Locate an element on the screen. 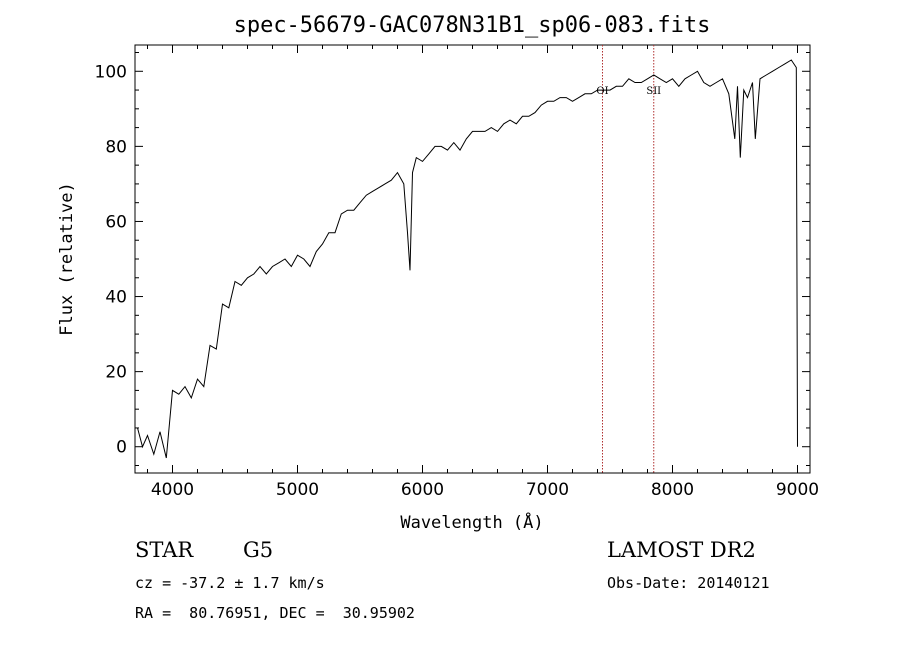  y-tick-label: 100 is located at coordinates (111, 72).